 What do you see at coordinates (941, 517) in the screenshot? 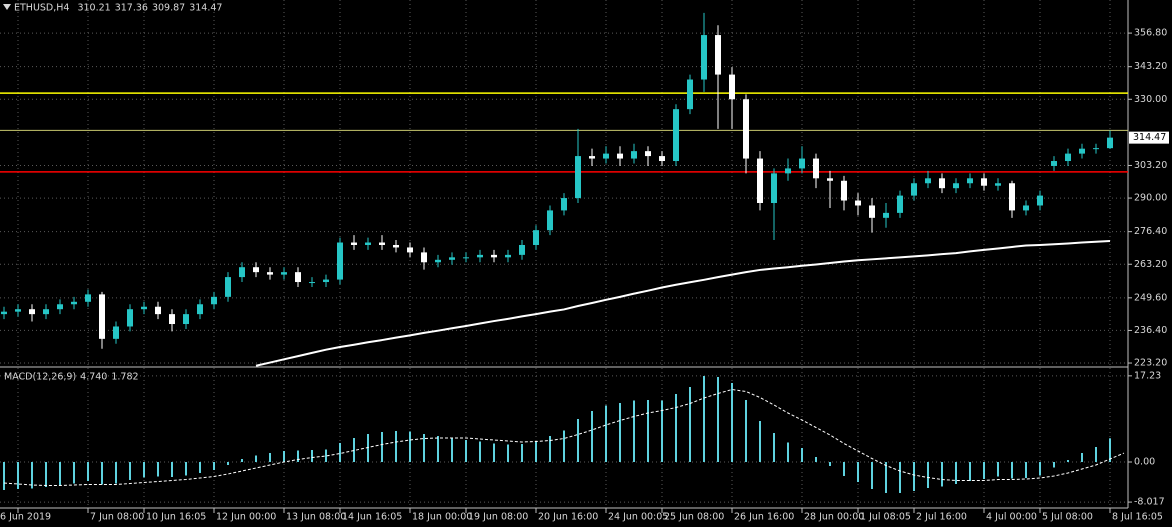
I see `x-tick-label: 2 Jul 16:00` at bounding box center [941, 517].